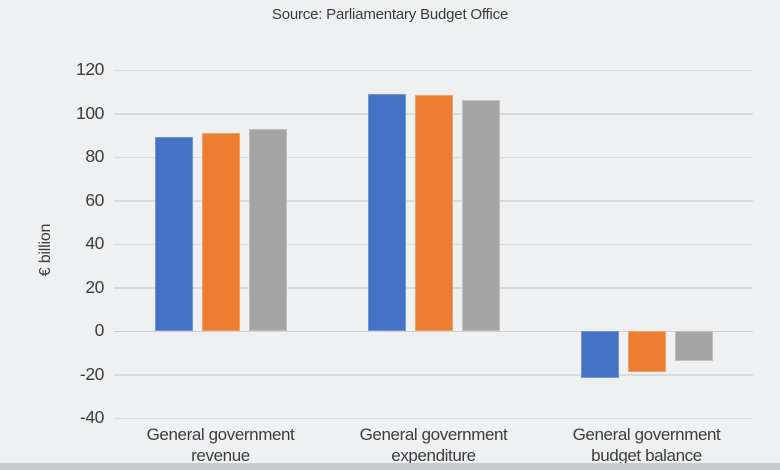 This screenshot has width=780, height=470. I want to click on y-tick-label: 120, so click(90, 69).